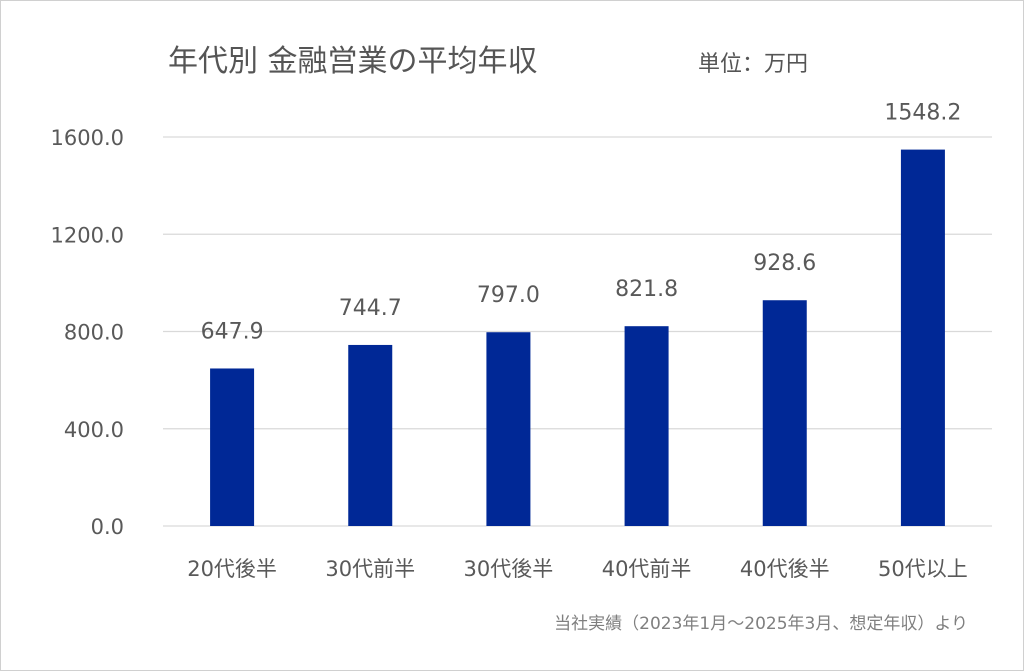 Image resolution: width=1024 pixels, height=671 pixels. Describe the element at coordinates (232, 569) in the screenshot. I see `category-label: 20代後半` at that location.